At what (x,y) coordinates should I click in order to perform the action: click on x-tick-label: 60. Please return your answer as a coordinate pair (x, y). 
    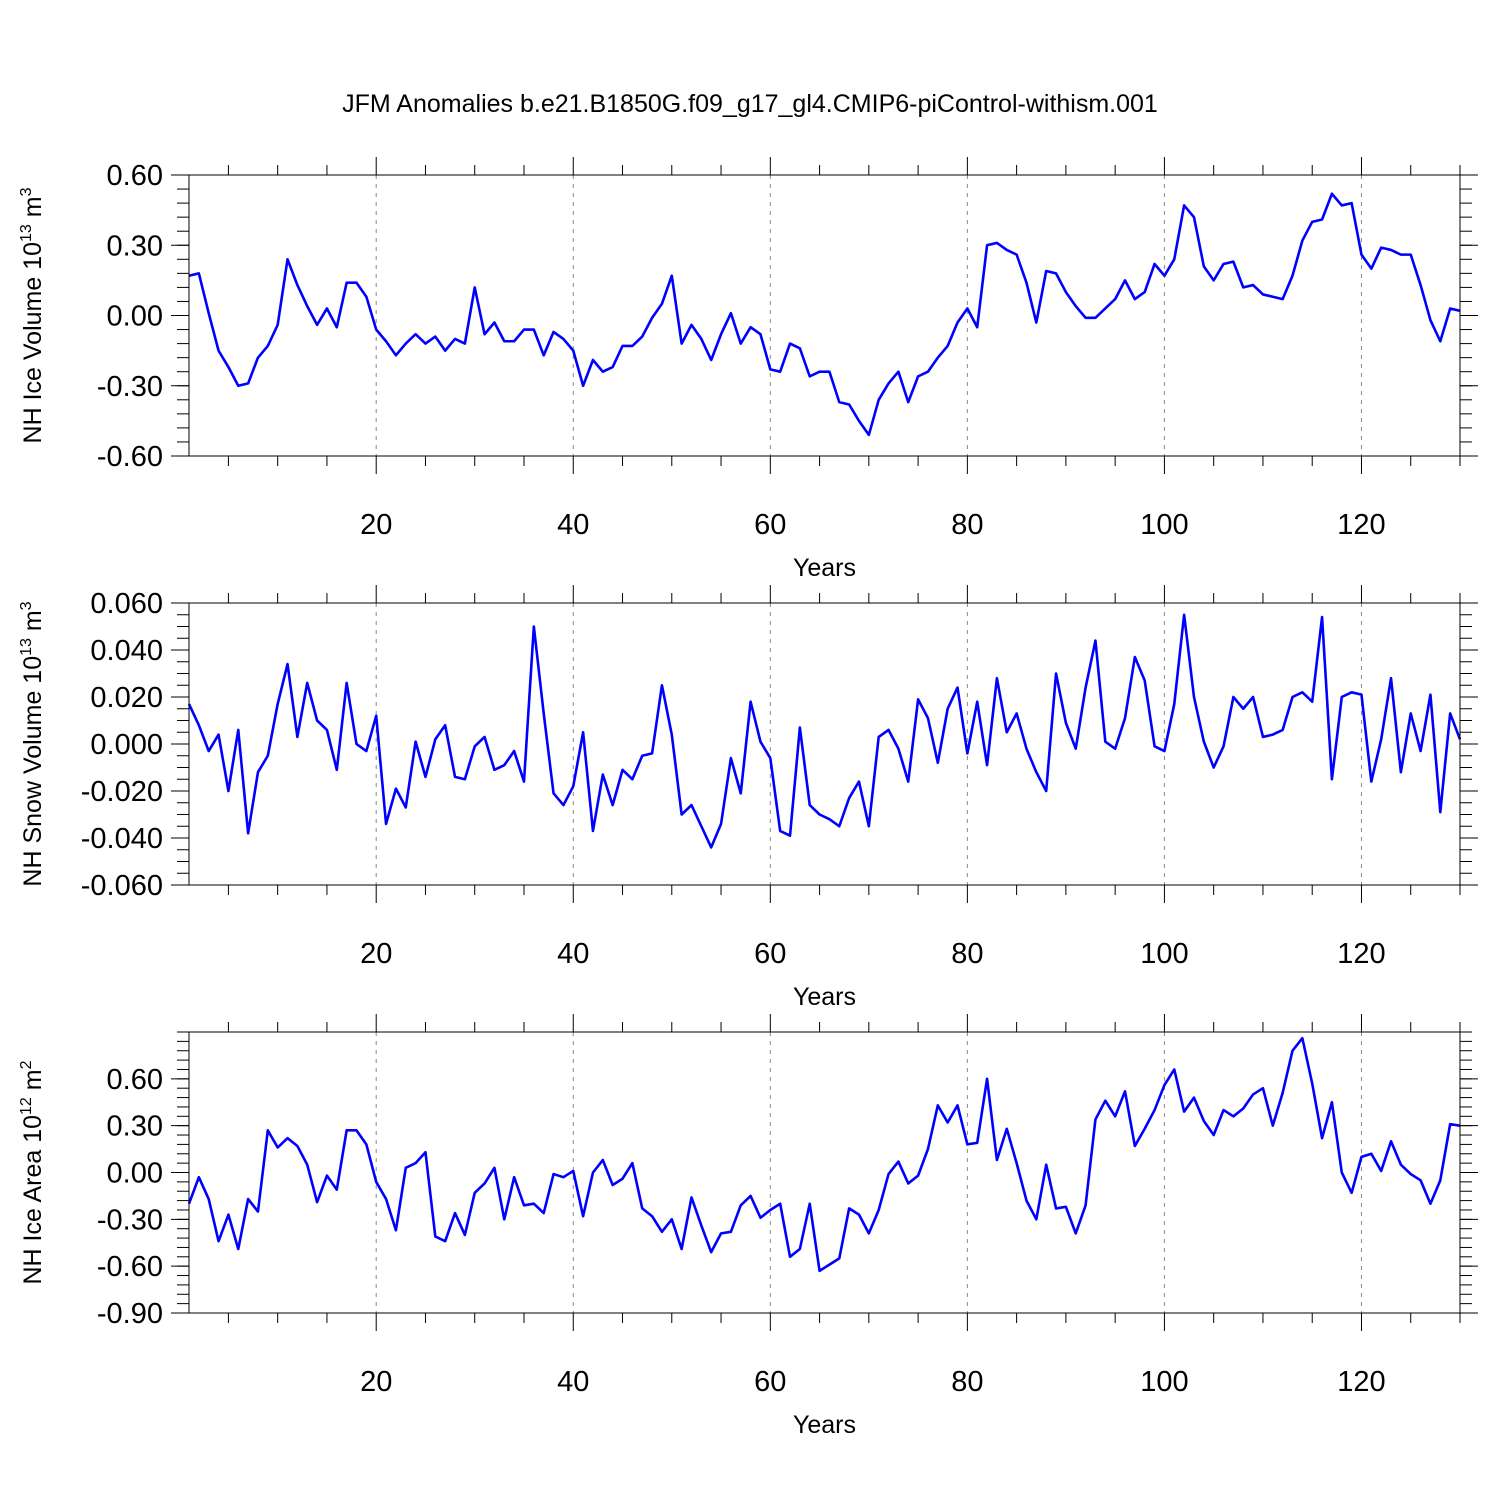
    Looking at the image, I should click on (770, 525).